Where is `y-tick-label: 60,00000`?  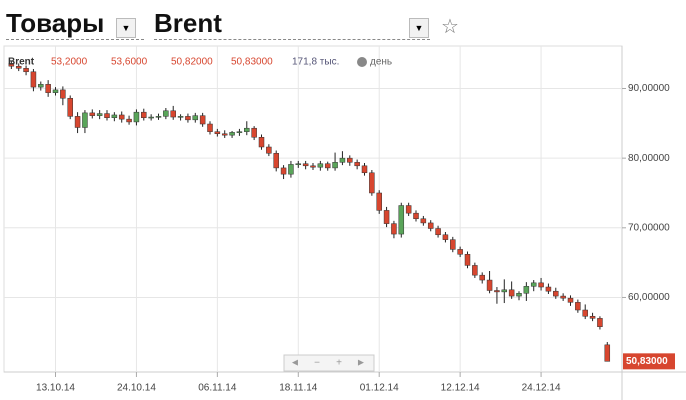 y-tick-label: 60,00000 is located at coordinates (649, 297).